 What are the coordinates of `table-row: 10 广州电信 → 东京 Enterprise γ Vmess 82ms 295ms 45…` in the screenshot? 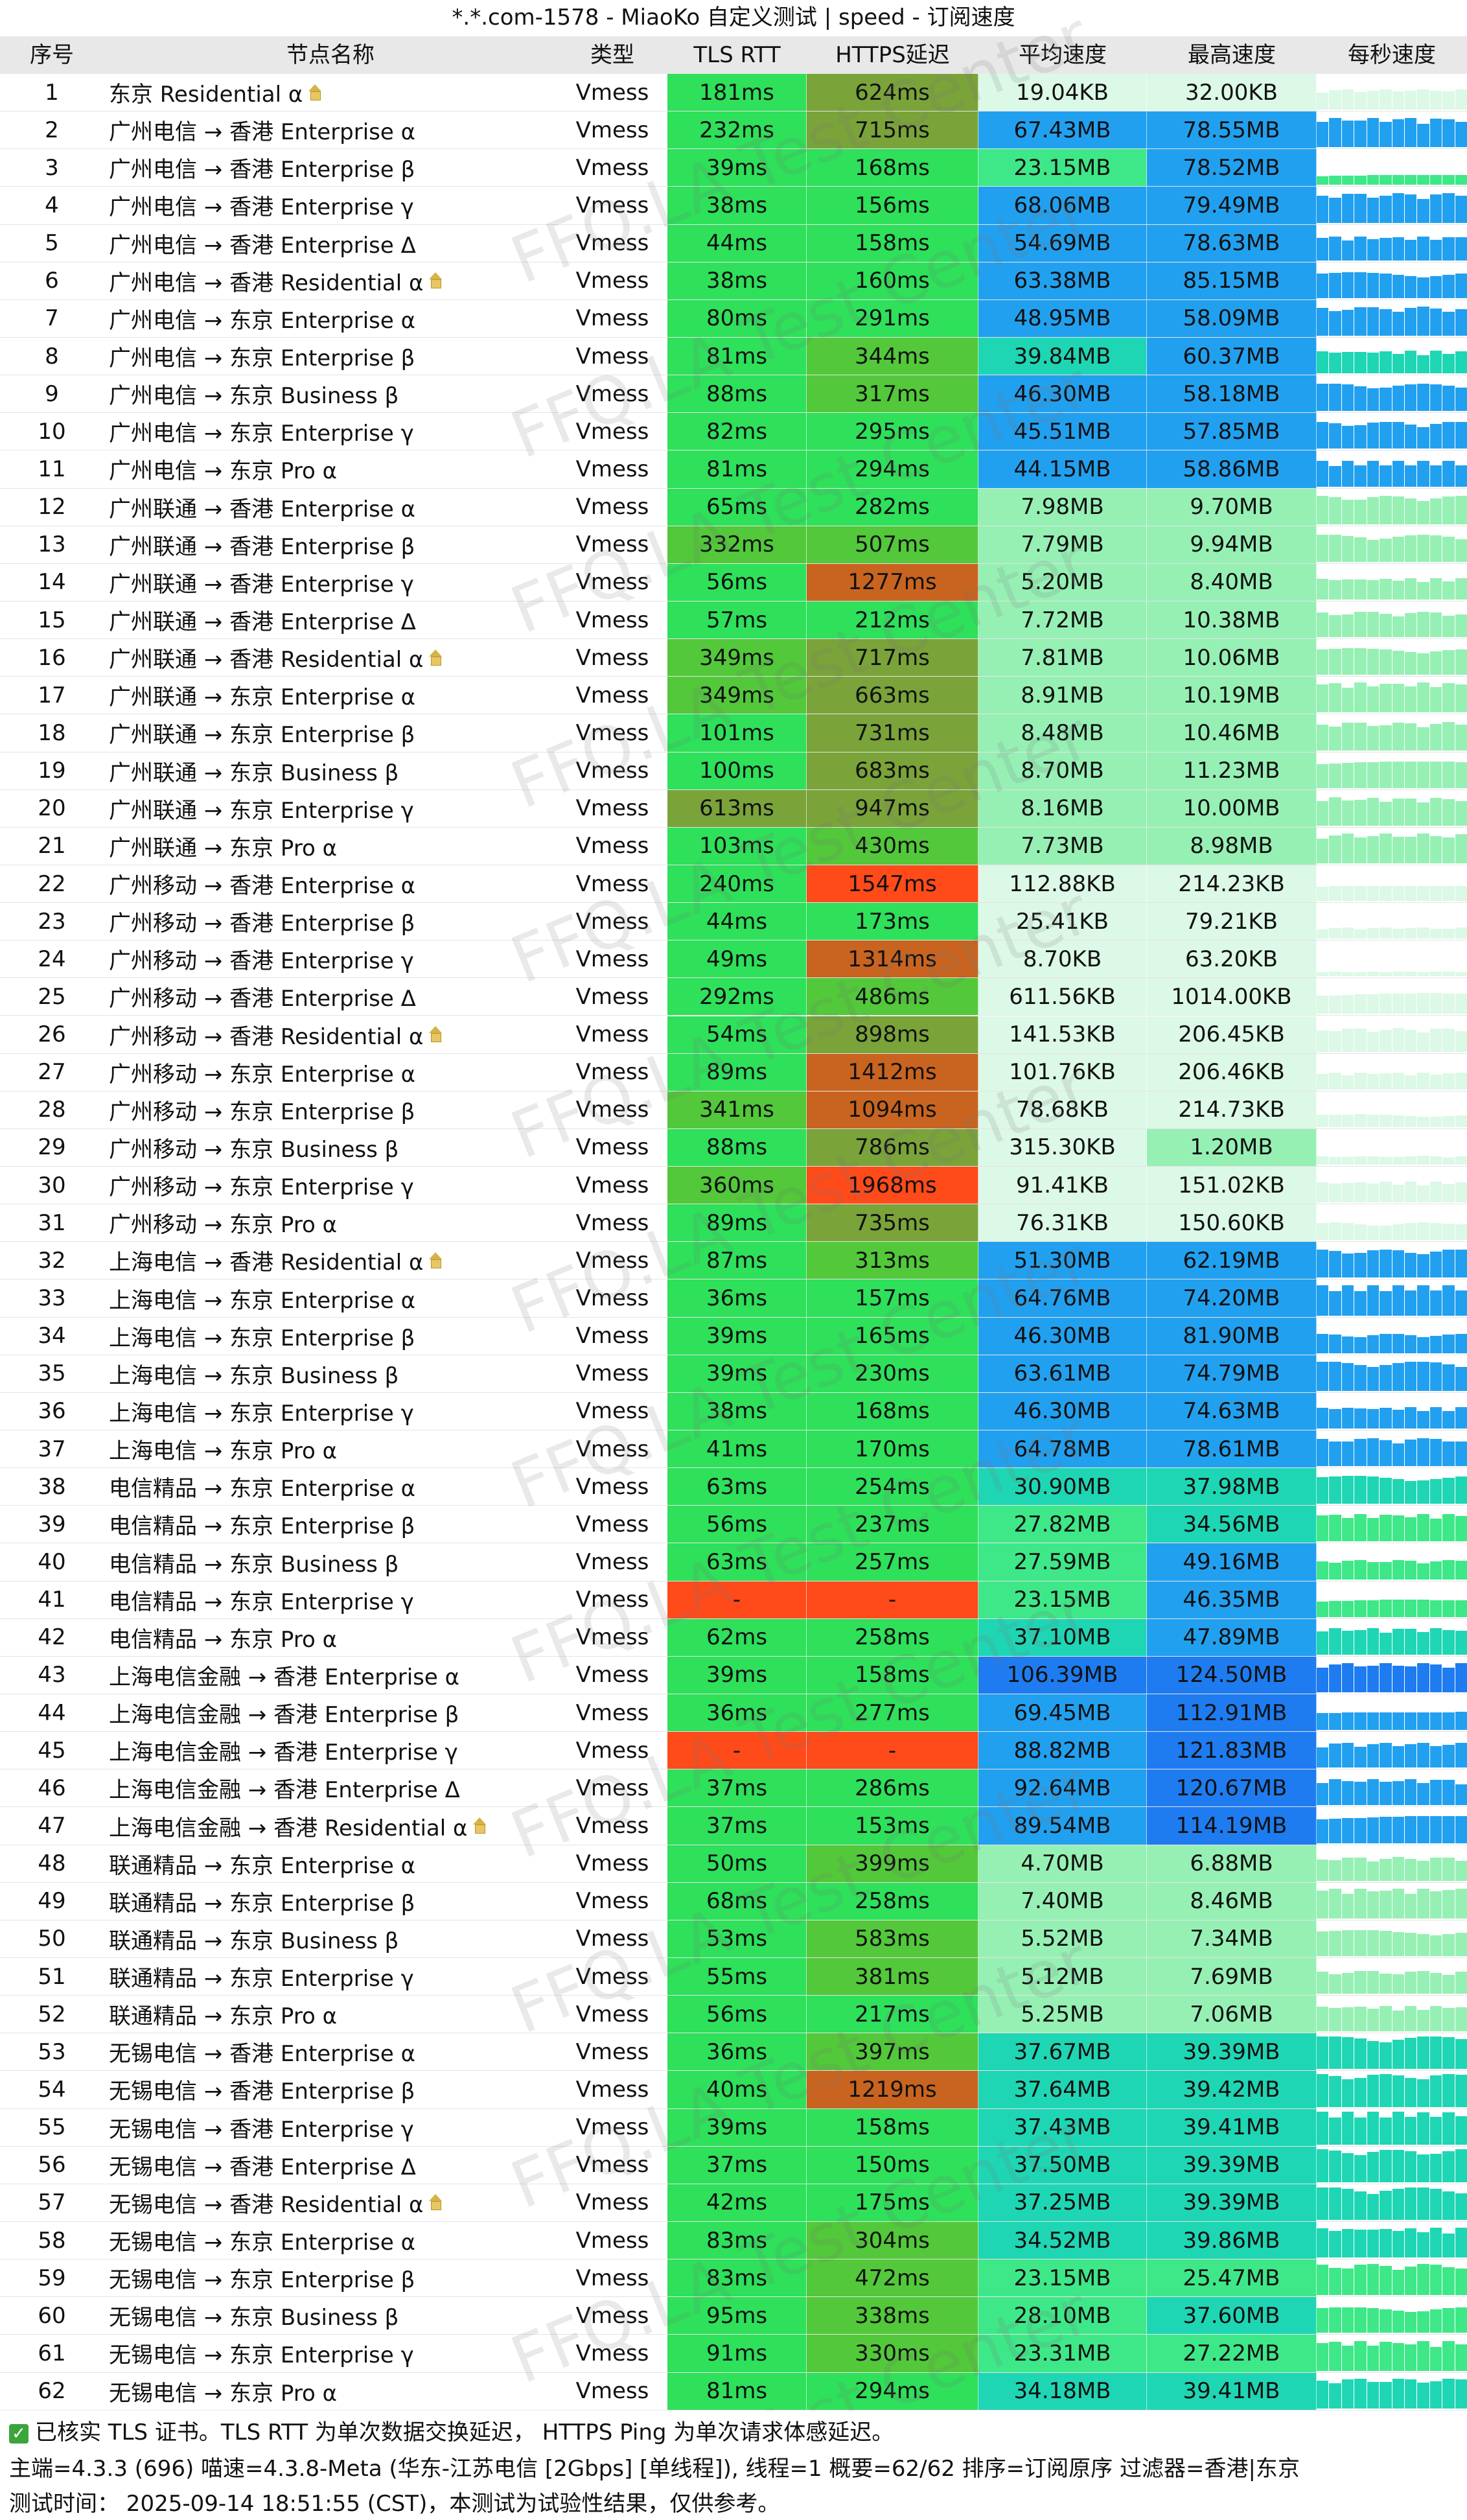 It's located at (734, 432).